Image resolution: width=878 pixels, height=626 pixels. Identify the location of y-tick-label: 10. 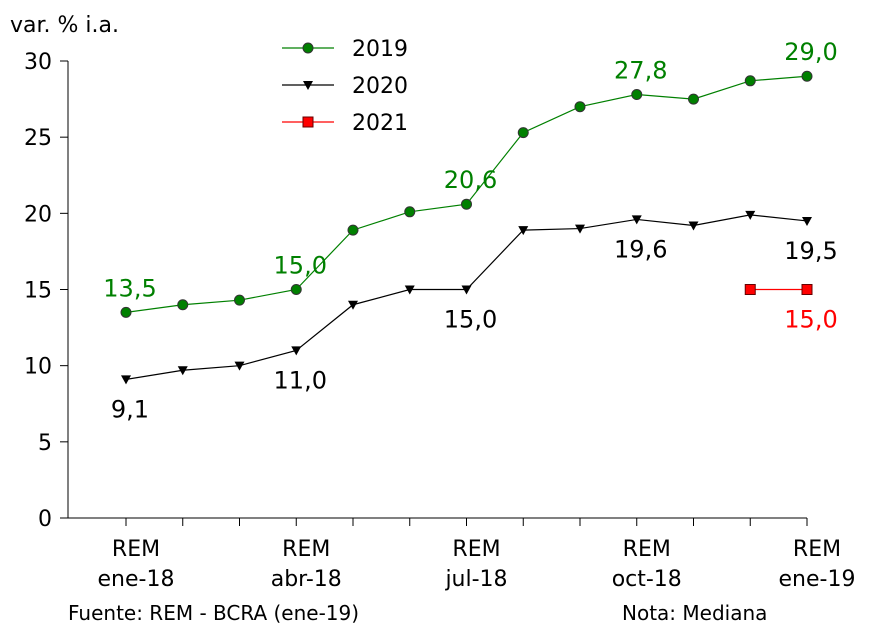
(38, 367).